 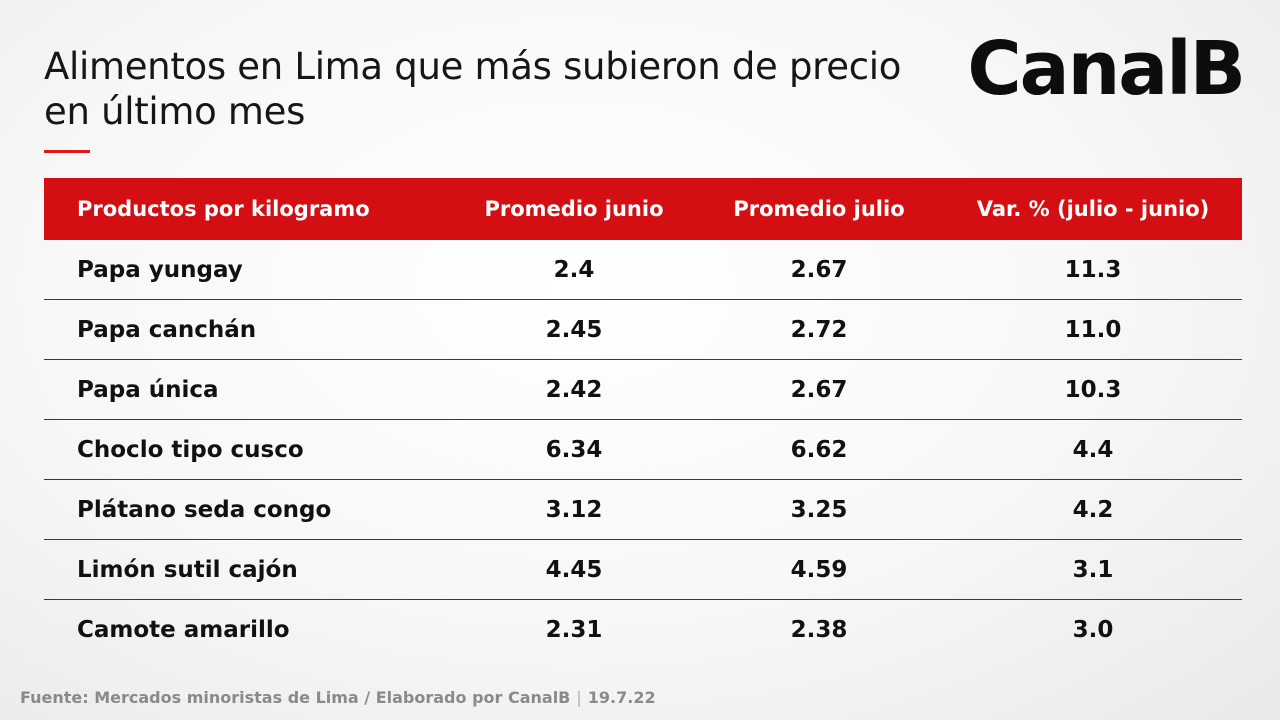 What do you see at coordinates (574, 629) in the screenshot?
I see `june-value: 2.31` at bounding box center [574, 629].